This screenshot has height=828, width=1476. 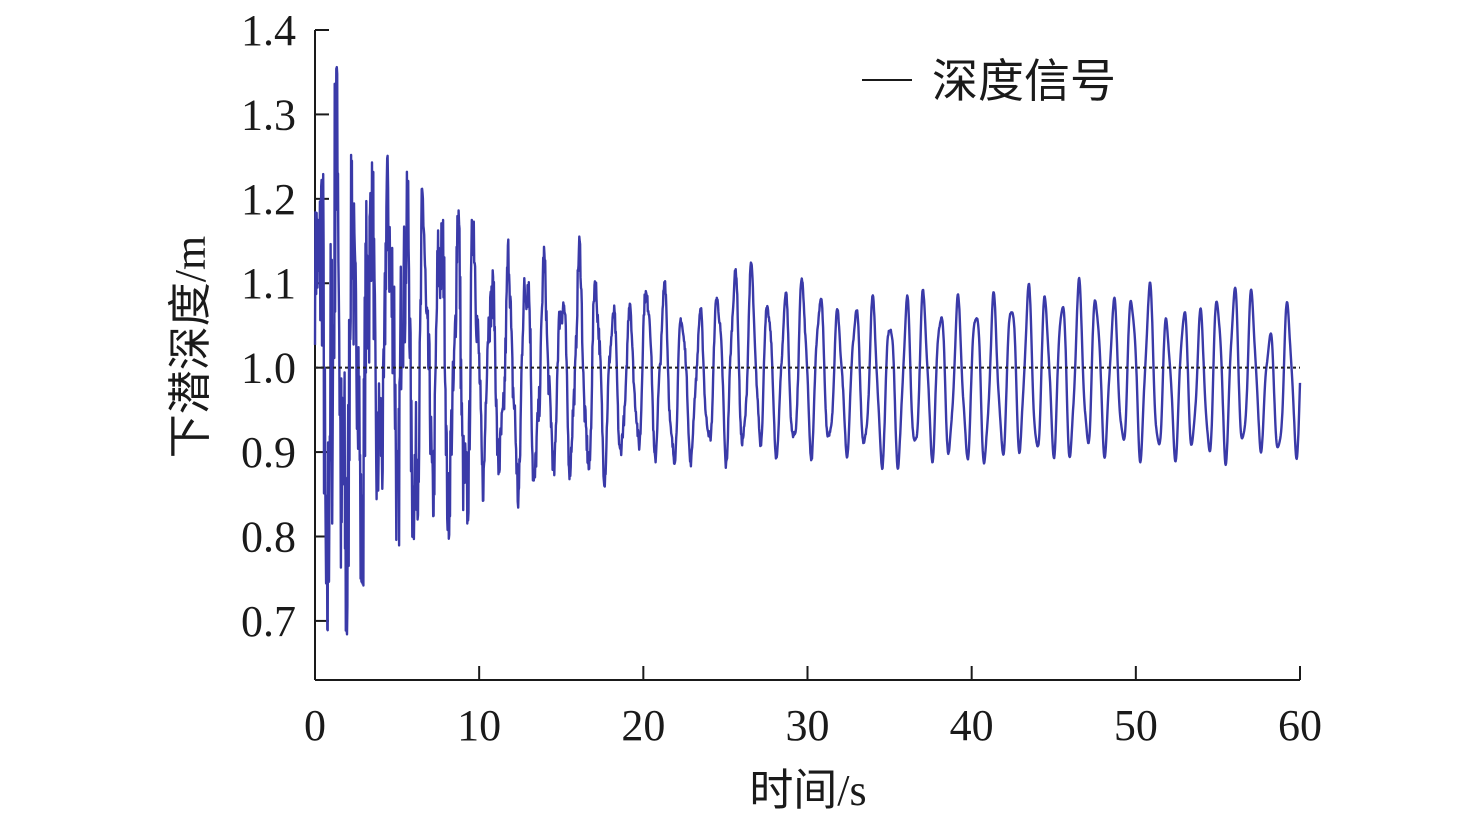 What do you see at coordinates (643, 725) in the screenshot?
I see `x-tick-label: 20` at bounding box center [643, 725].